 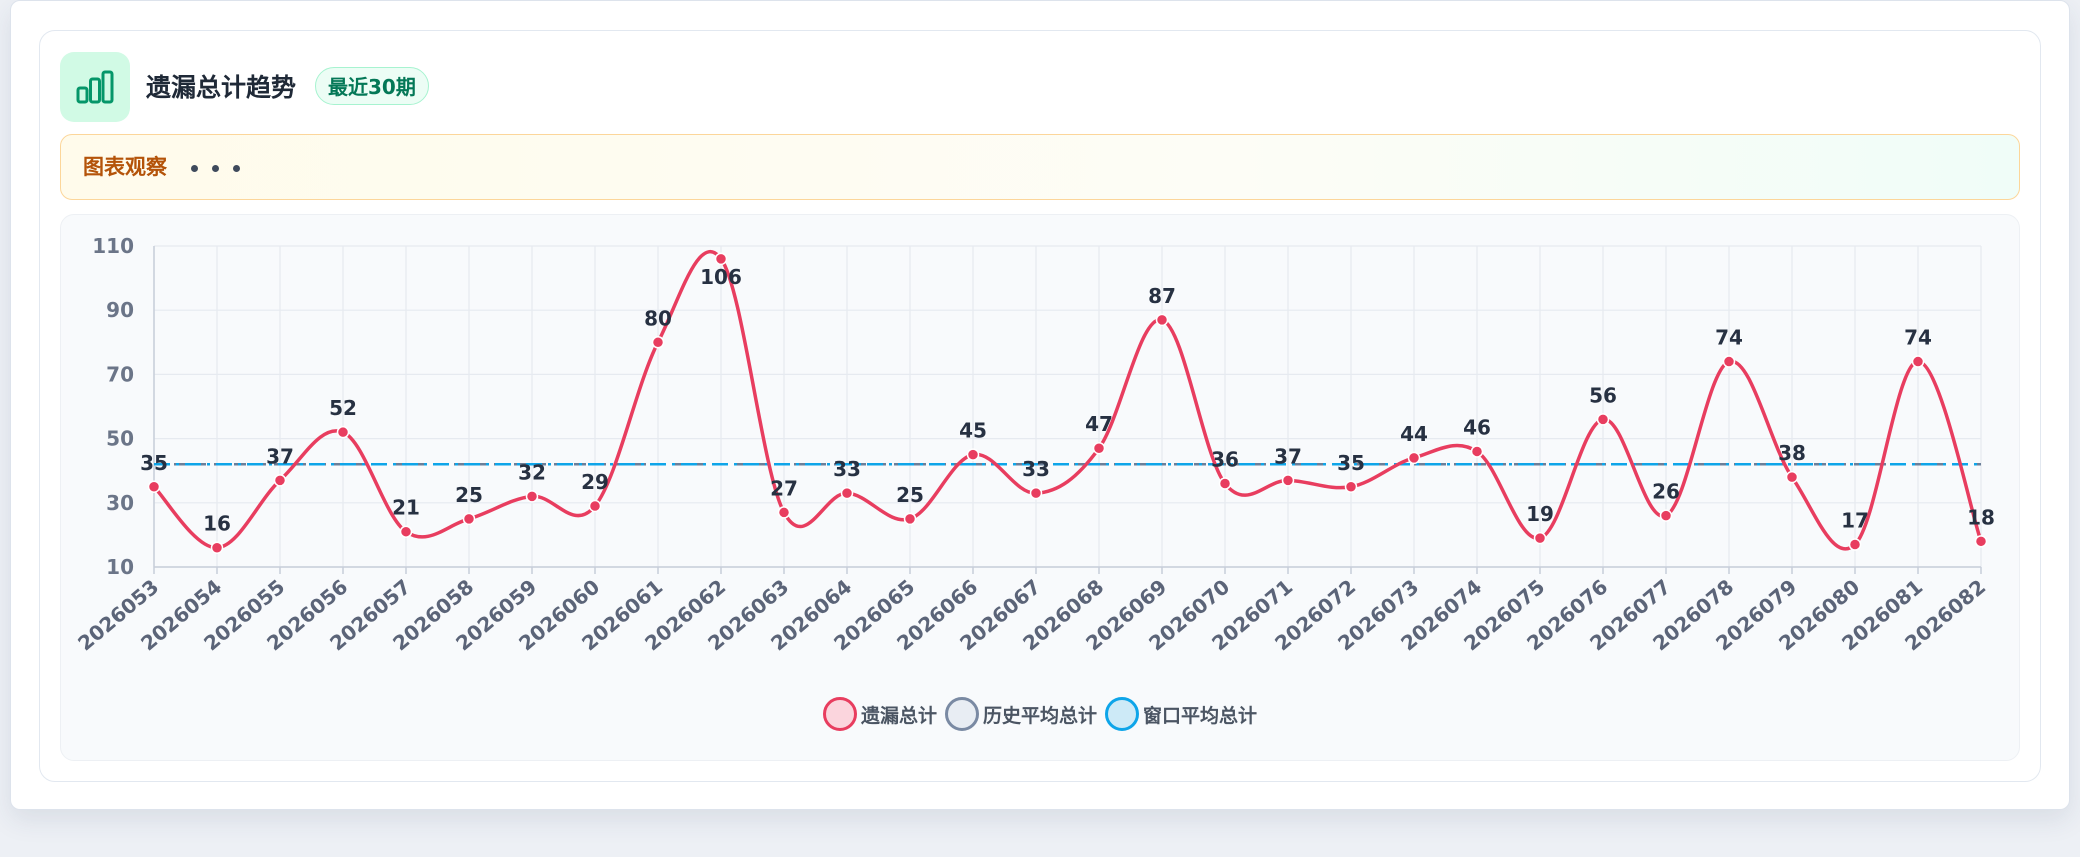 What do you see at coordinates (221, 87) in the screenshot?
I see `page-title: 遗漏总计趋势` at bounding box center [221, 87].